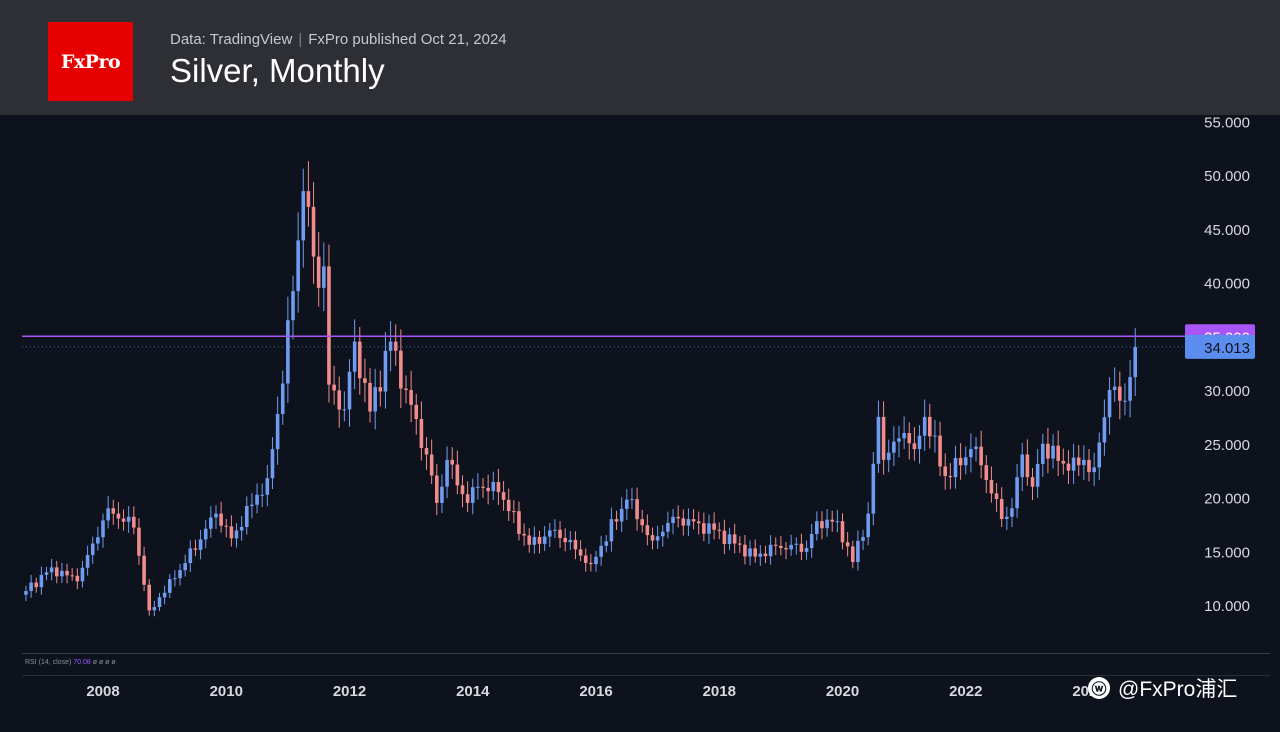  What do you see at coordinates (277, 70) in the screenshot?
I see `chart-title: Silver, Monthly` at bounding box center [277, 70].